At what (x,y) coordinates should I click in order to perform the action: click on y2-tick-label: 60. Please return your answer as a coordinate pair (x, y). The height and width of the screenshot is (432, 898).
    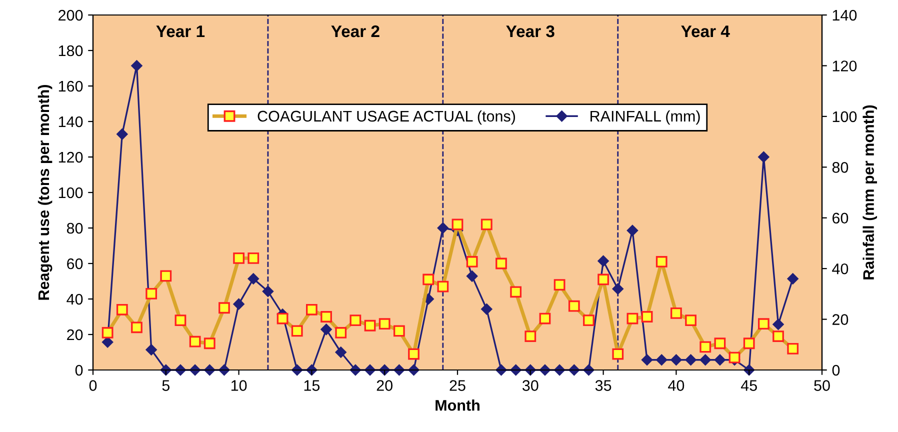
    Looking at the image, I should click on (840, 218).